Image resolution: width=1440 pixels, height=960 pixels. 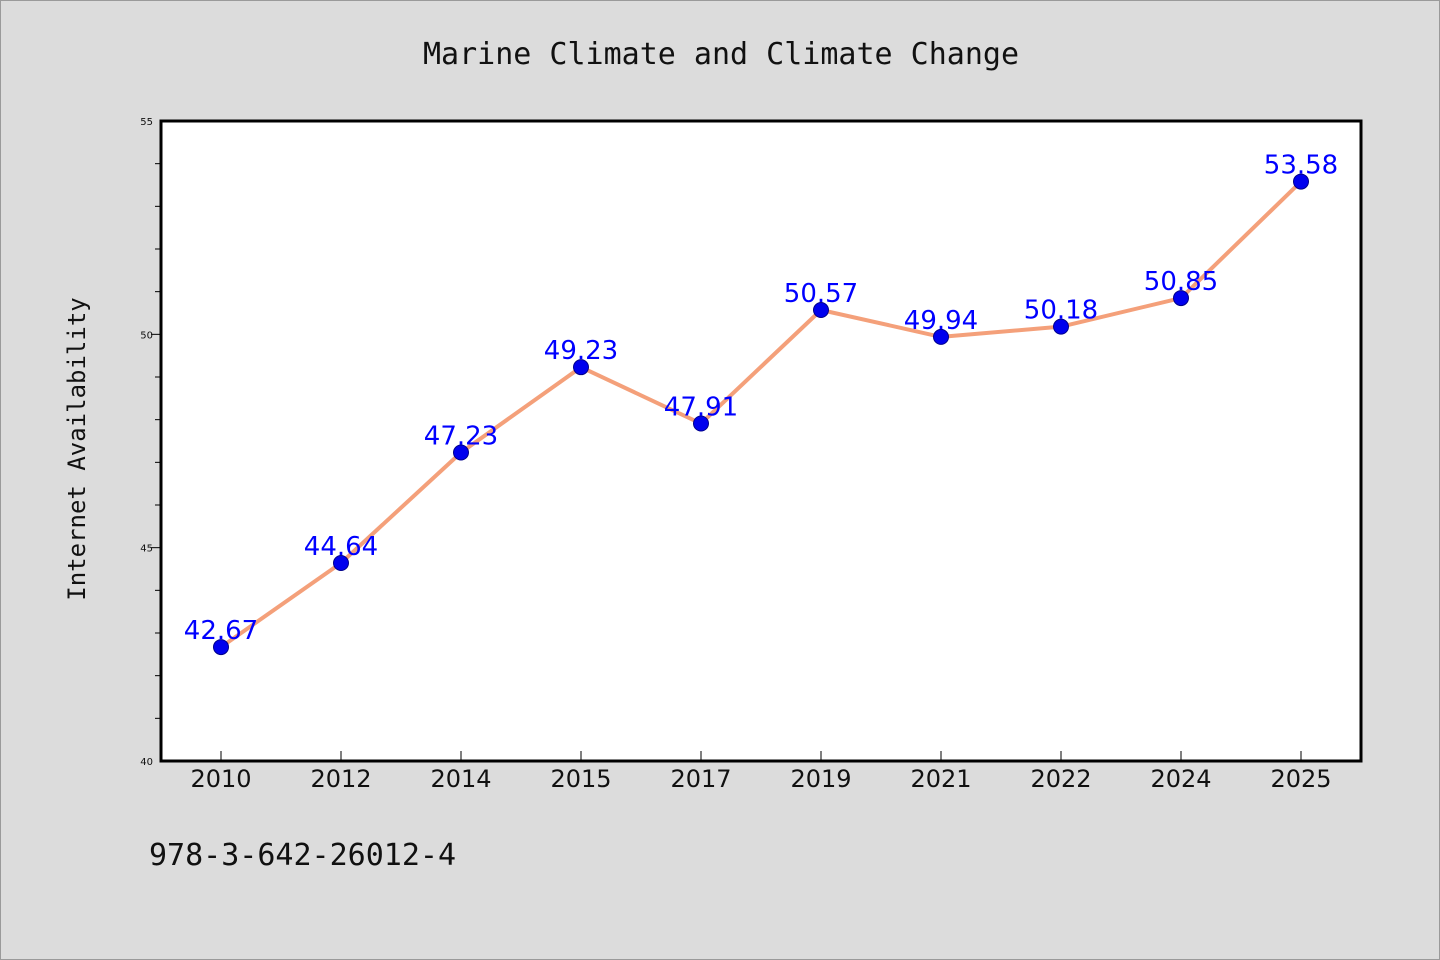 What do you see at coordinates (77, 448) in the screenshot?
I see `y-axis-label: Internet Availability` at bounding box center [77, 448].